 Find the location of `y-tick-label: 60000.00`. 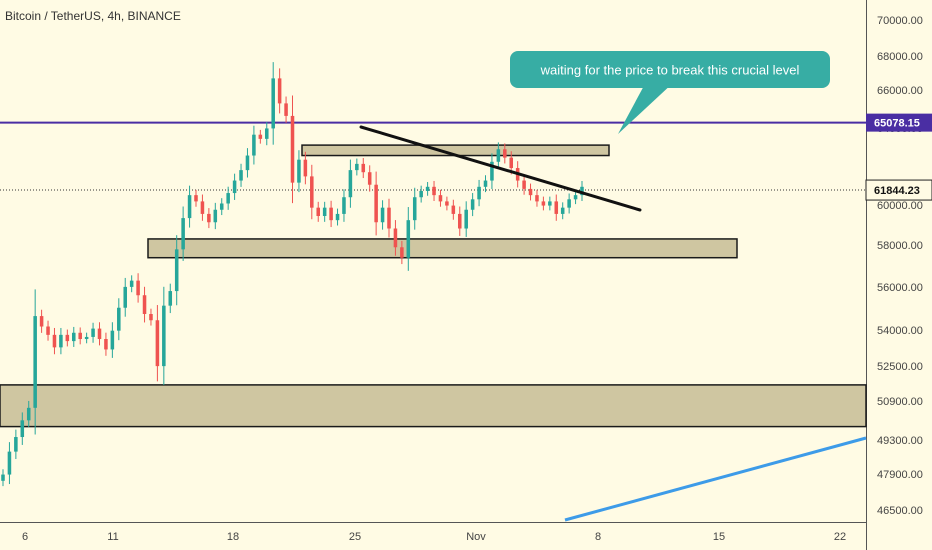

y-tick-label: 60000.00 is located at coordinates (900, 206).